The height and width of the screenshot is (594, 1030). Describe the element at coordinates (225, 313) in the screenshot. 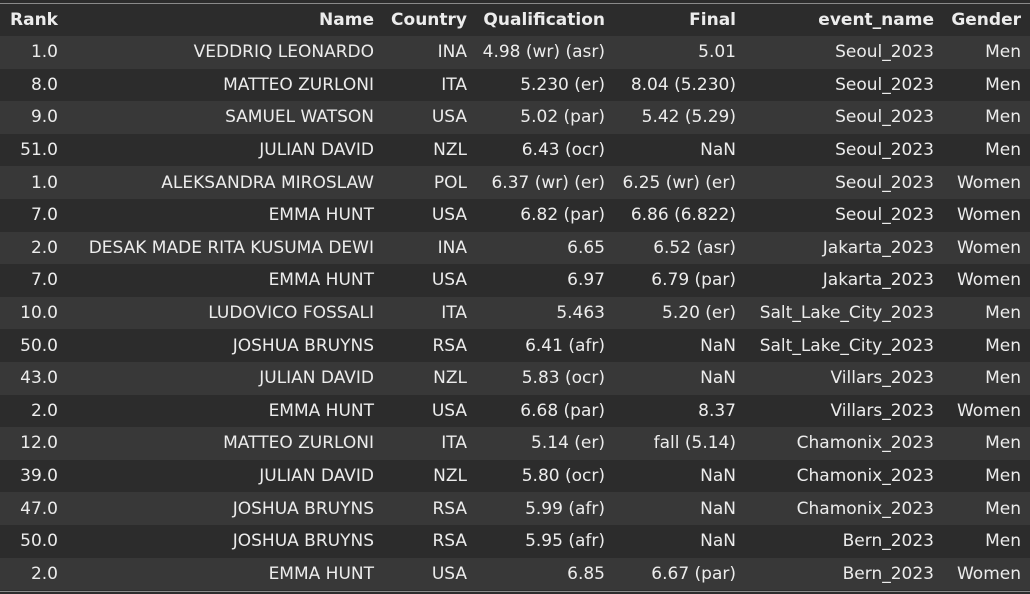

I see `cell-name: LUDOVICO FOSSALI` at that location.